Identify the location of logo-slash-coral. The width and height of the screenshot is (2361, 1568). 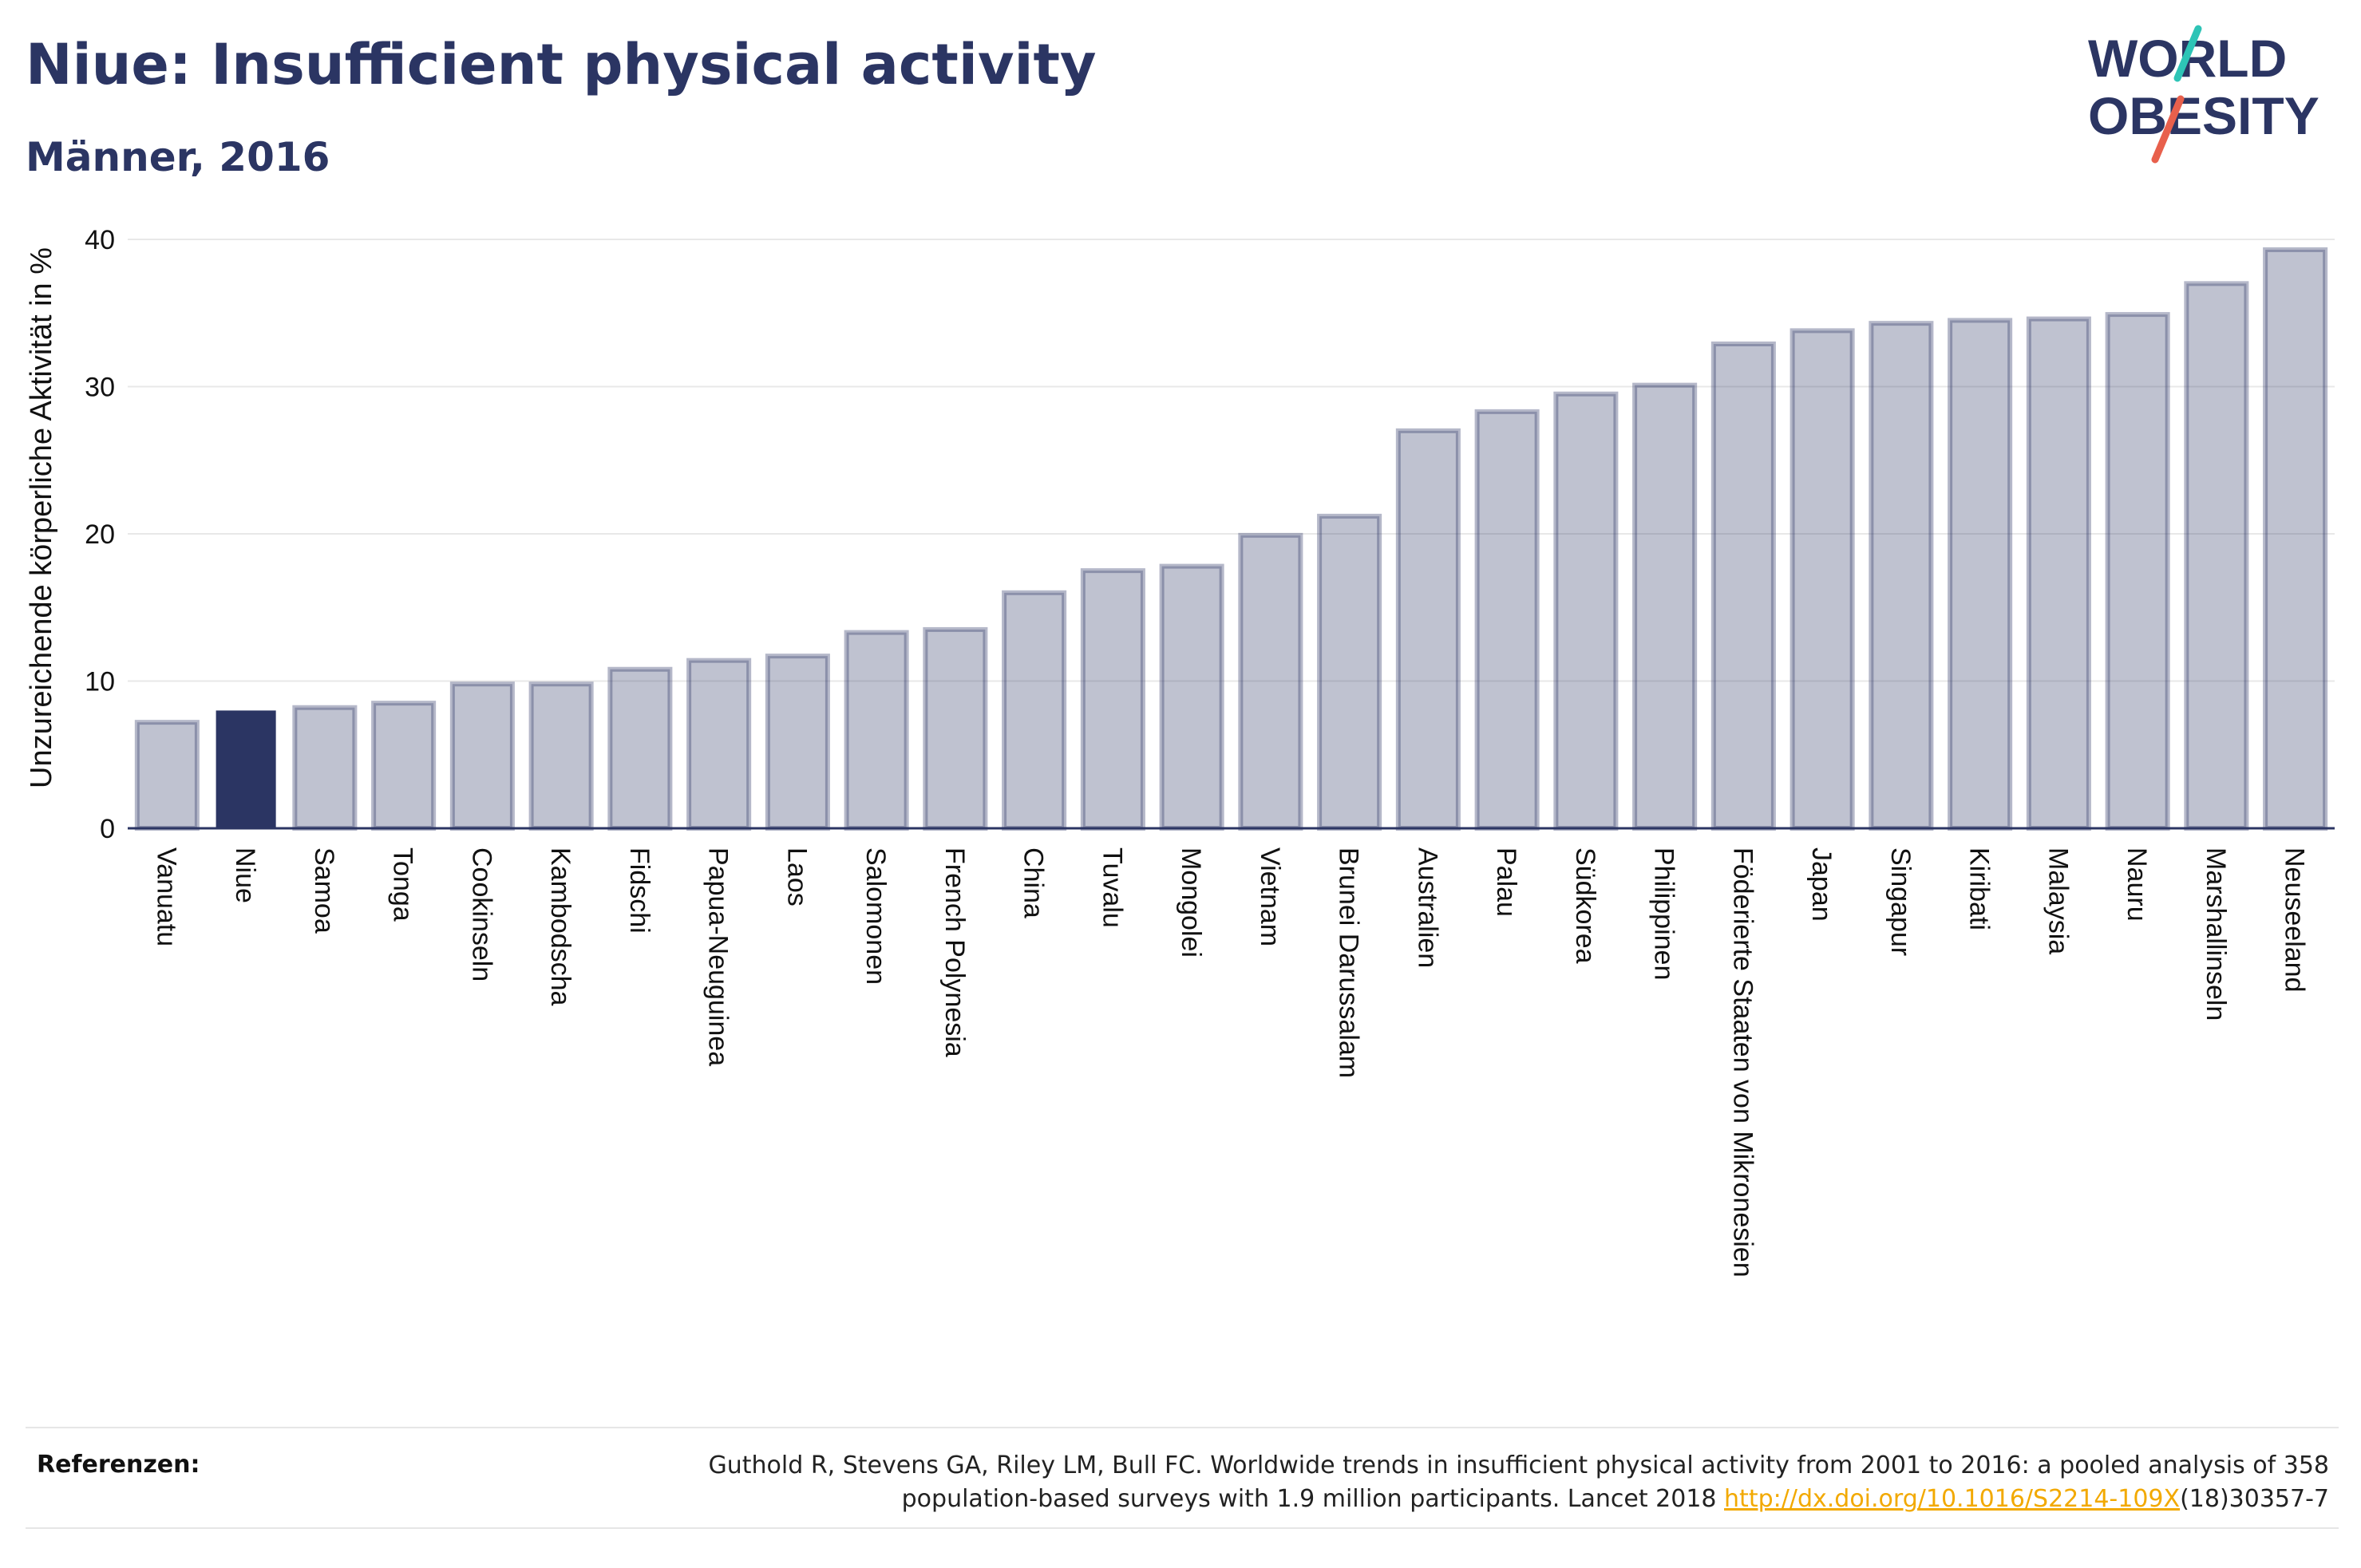
(2168, 129).